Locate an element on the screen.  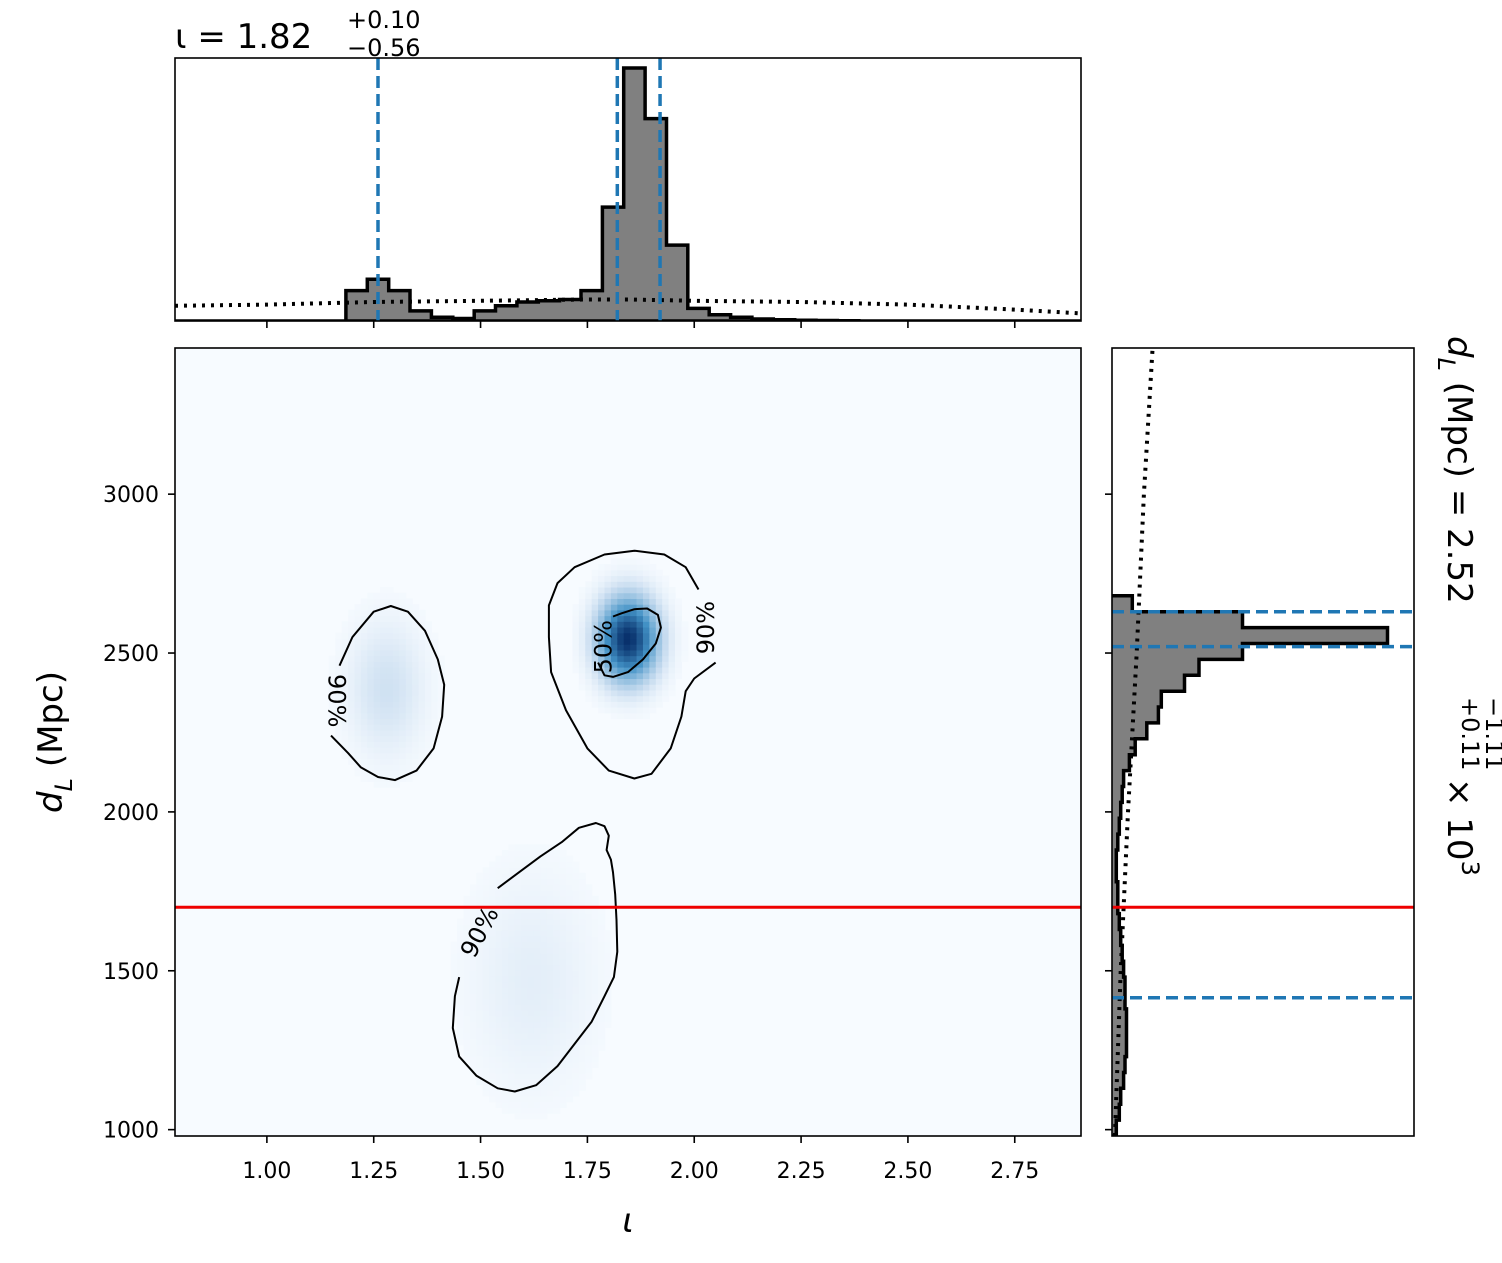
contour-label-1: 90% is located at coordinates (706, 627).